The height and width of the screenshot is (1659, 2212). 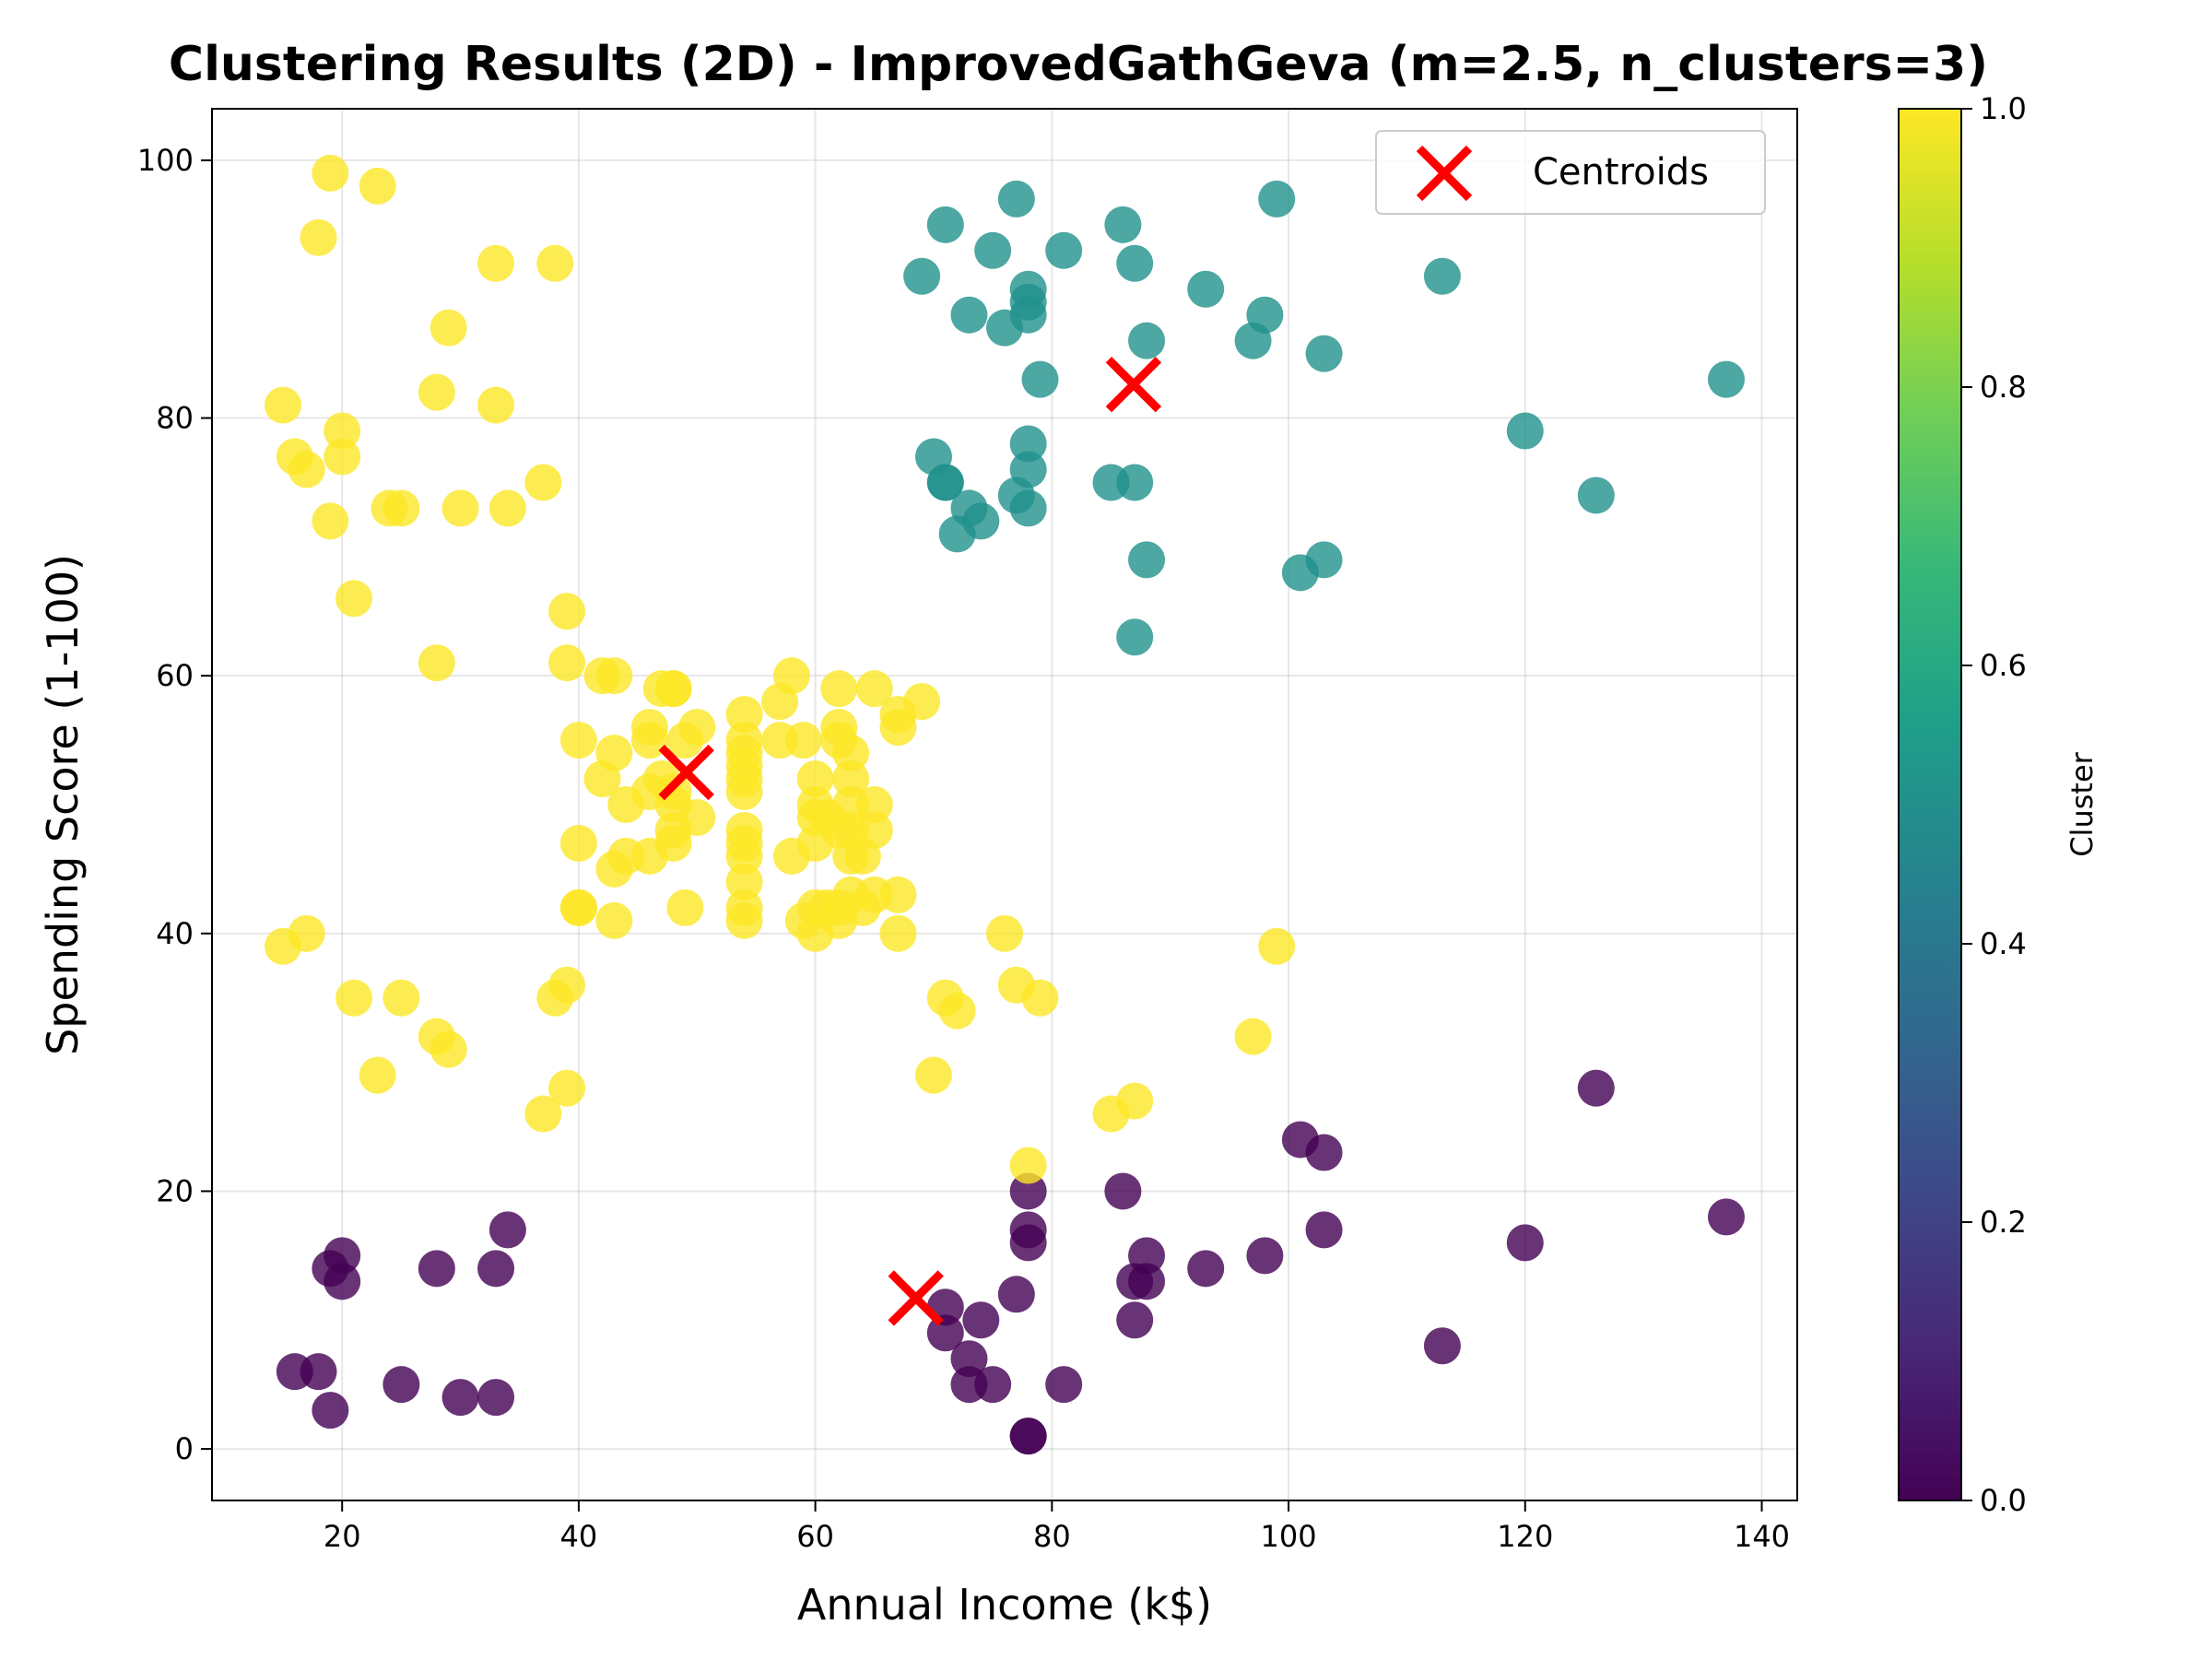 What do you see at coordinates (2003, 387) in the screenshot?
I see `colorbar-tick-label: 0.8` at bounding box center [2003, 387].